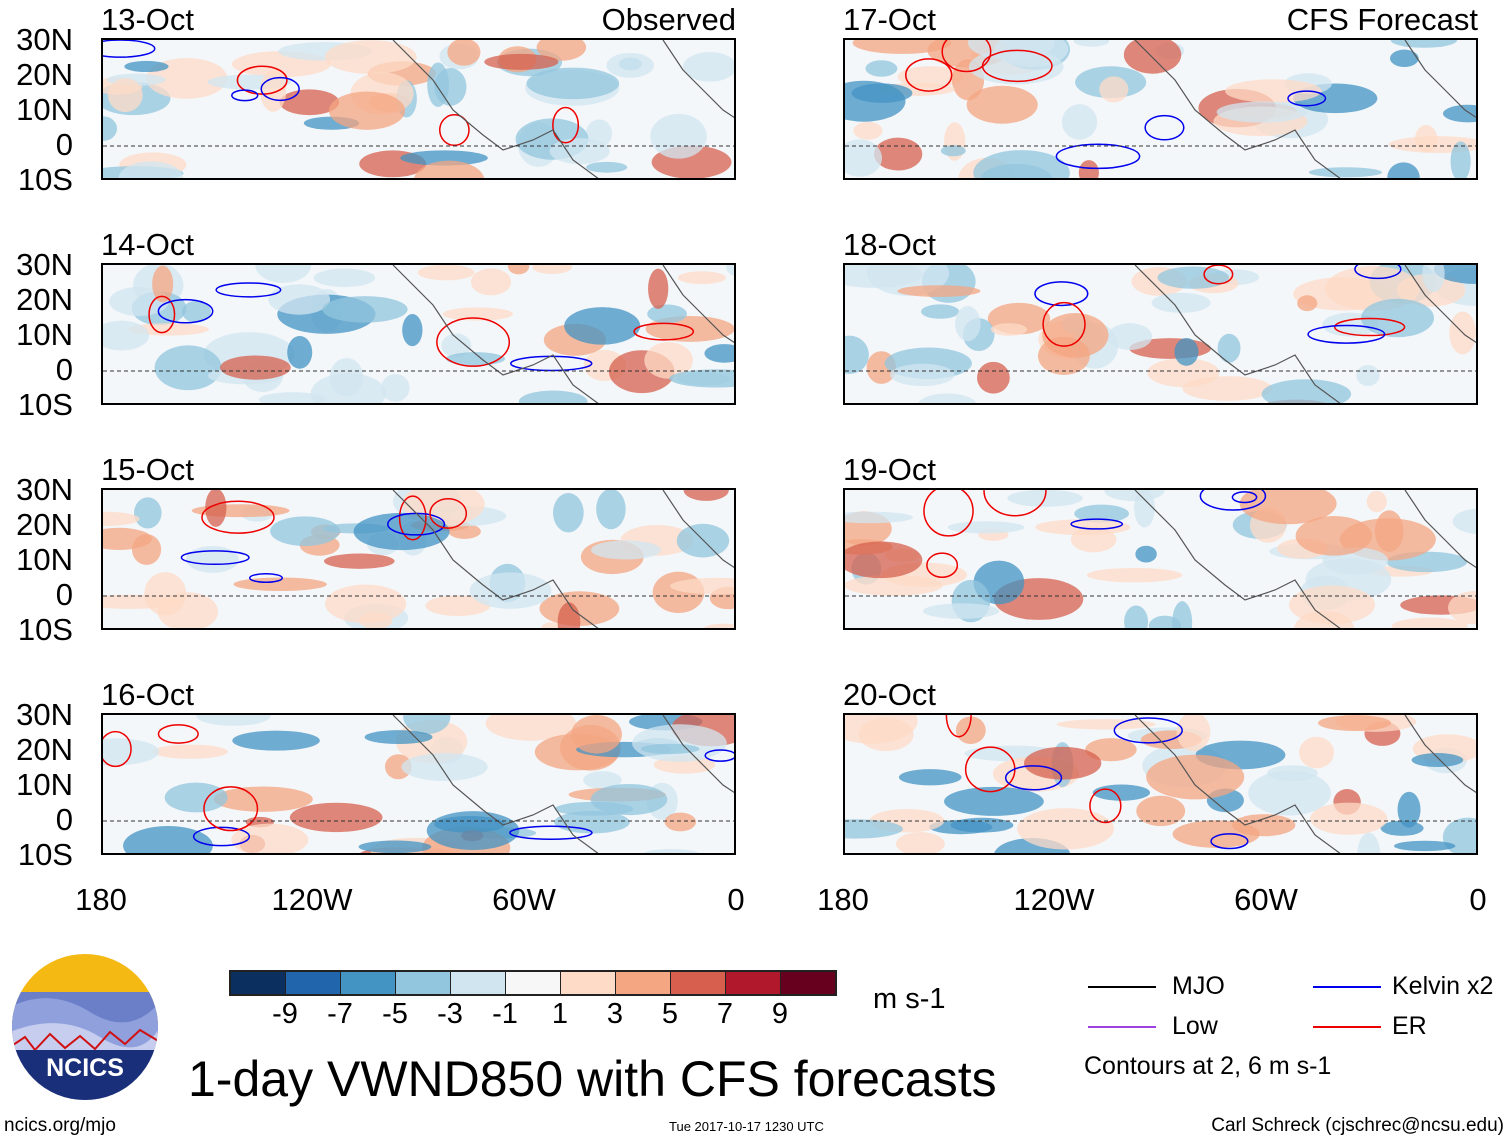 This screenshot has width=1510, height=1142. I want to click on lat-label: 10N, so click(44, 784).